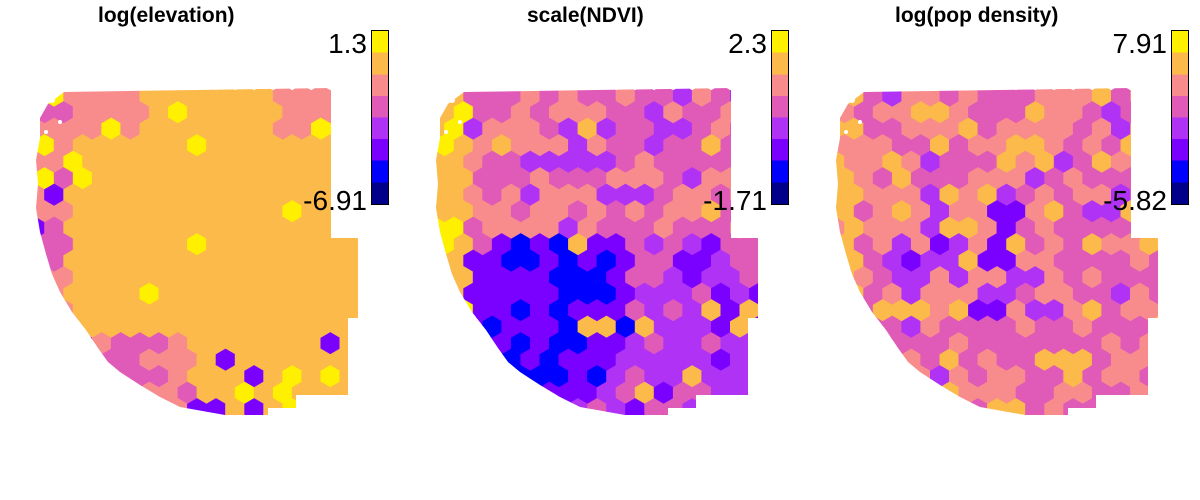  Describe the element at coordinates (335, 200) in the screenshot. I see `legend-min-label-elevation: -6.91` at that location.